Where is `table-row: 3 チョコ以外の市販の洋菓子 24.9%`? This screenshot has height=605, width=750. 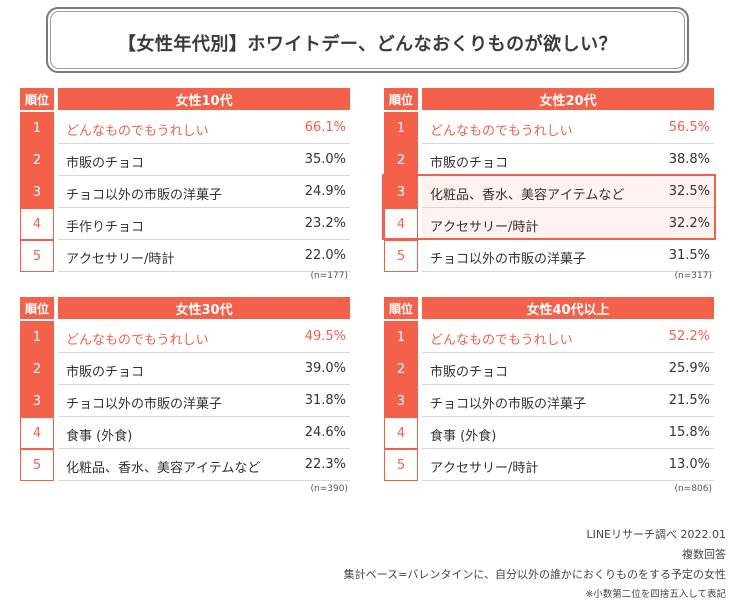 table-row: 3 チョコ以外の市販の洋菓子 24.9% is located at coordinates (185, 192).